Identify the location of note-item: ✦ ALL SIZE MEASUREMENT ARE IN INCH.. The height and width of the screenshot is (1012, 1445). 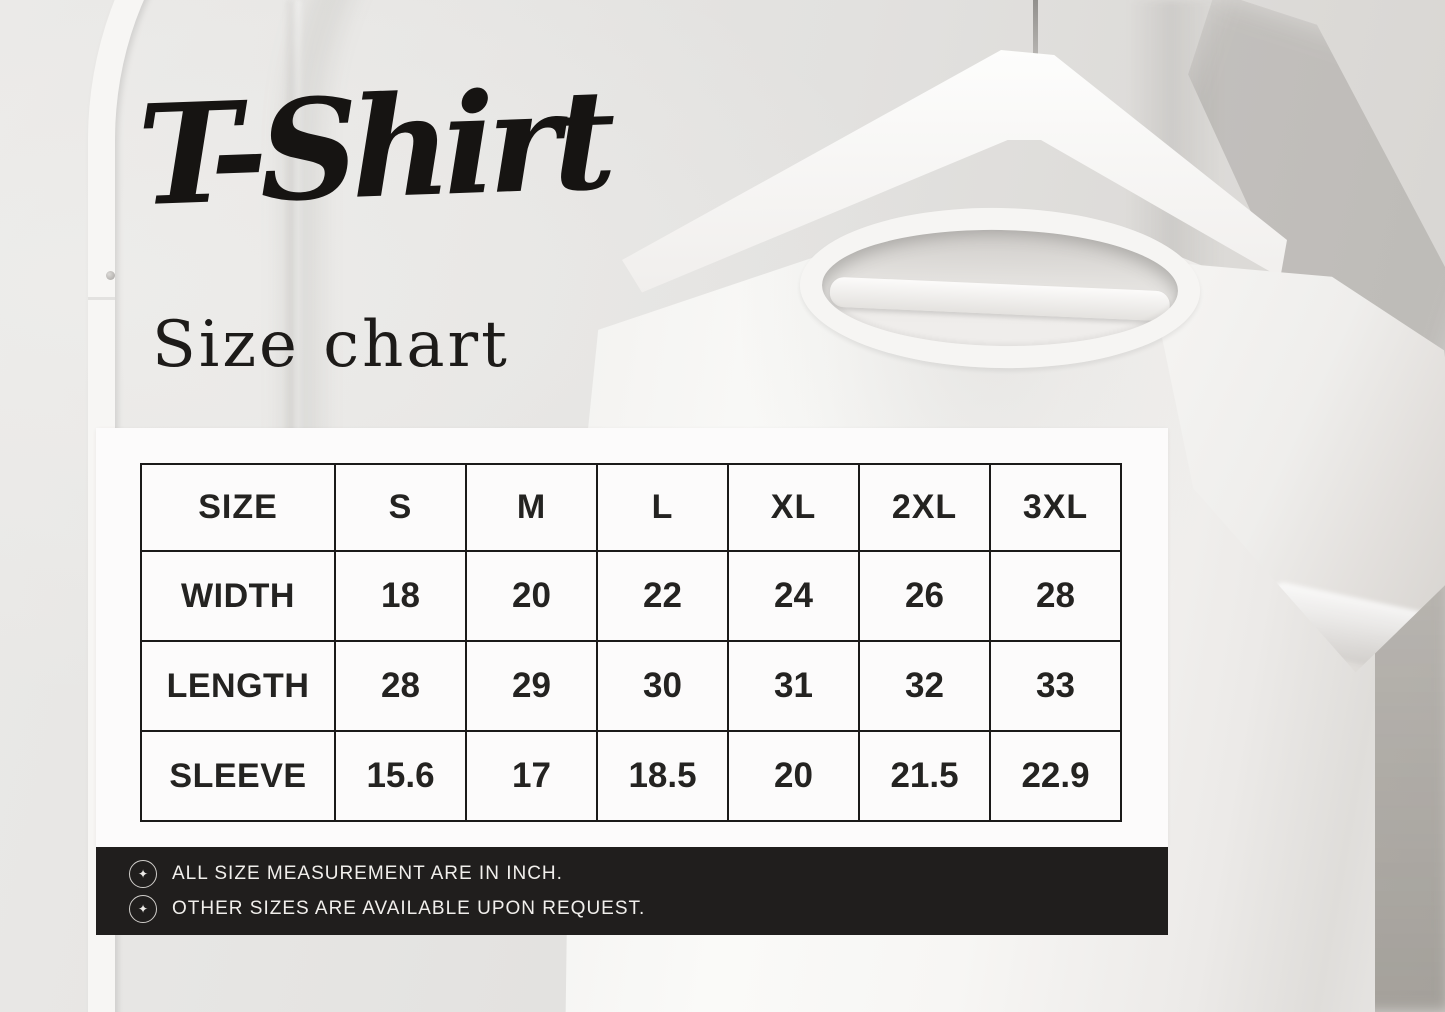
(648, 873).